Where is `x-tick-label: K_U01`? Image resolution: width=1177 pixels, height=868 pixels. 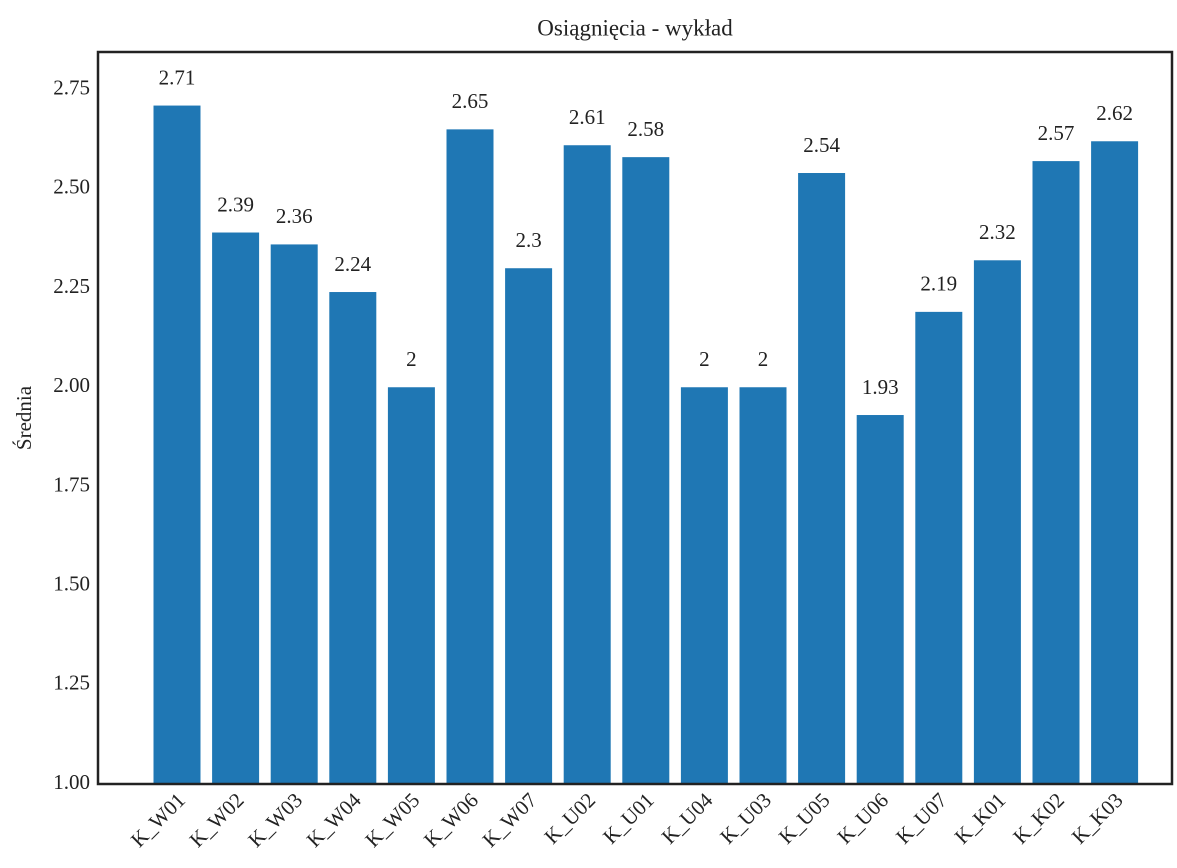
x-tick-label: K_U01 is located at coordinates (628, 818).